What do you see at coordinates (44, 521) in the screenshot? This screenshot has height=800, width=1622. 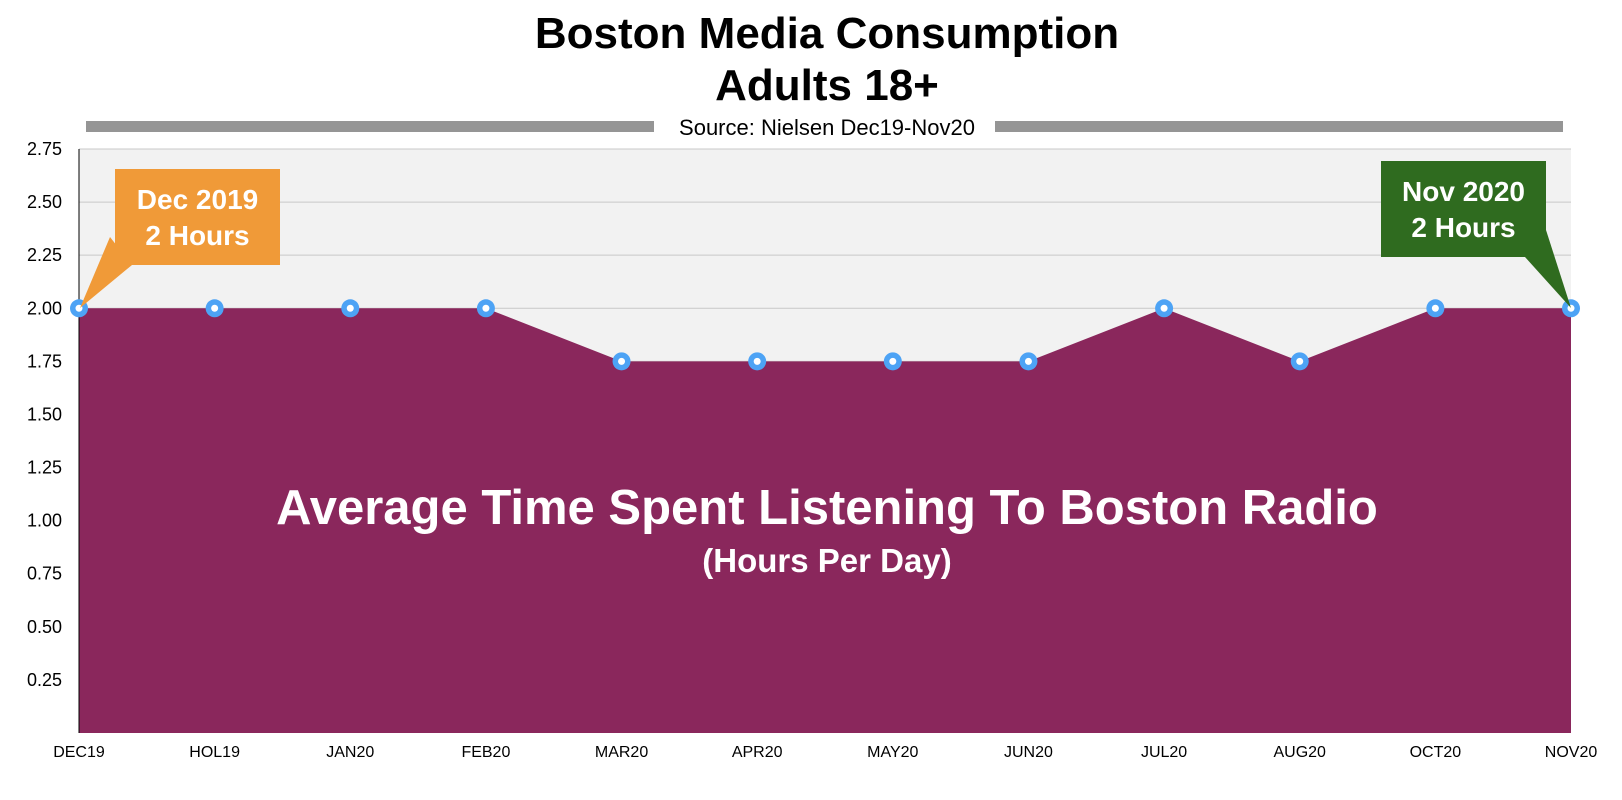 I see `y-tick-label: 1.00` at bounding box center [44, 521].